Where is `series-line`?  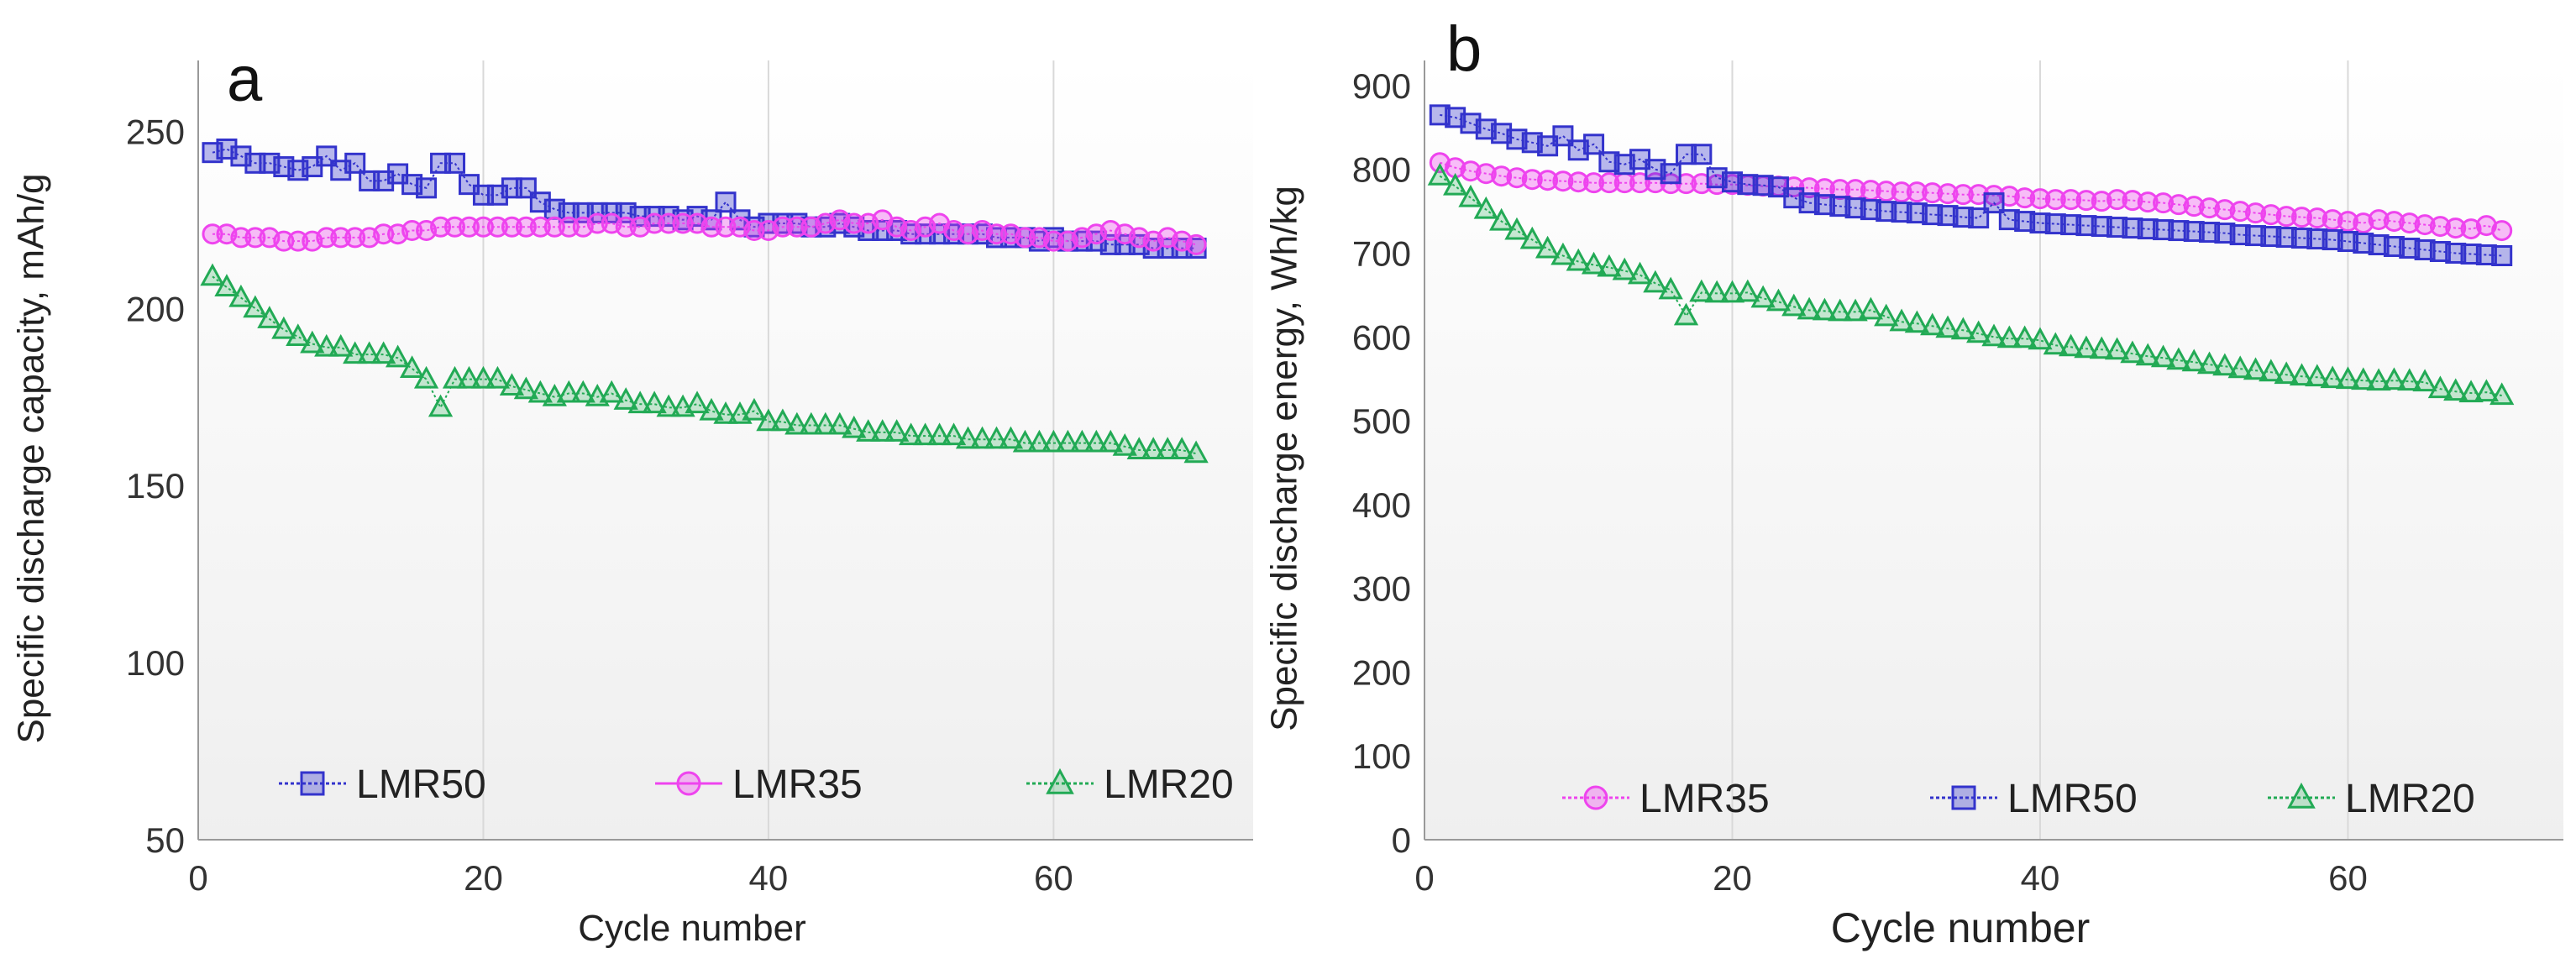
series-line is located at coordinates (1971, 196).